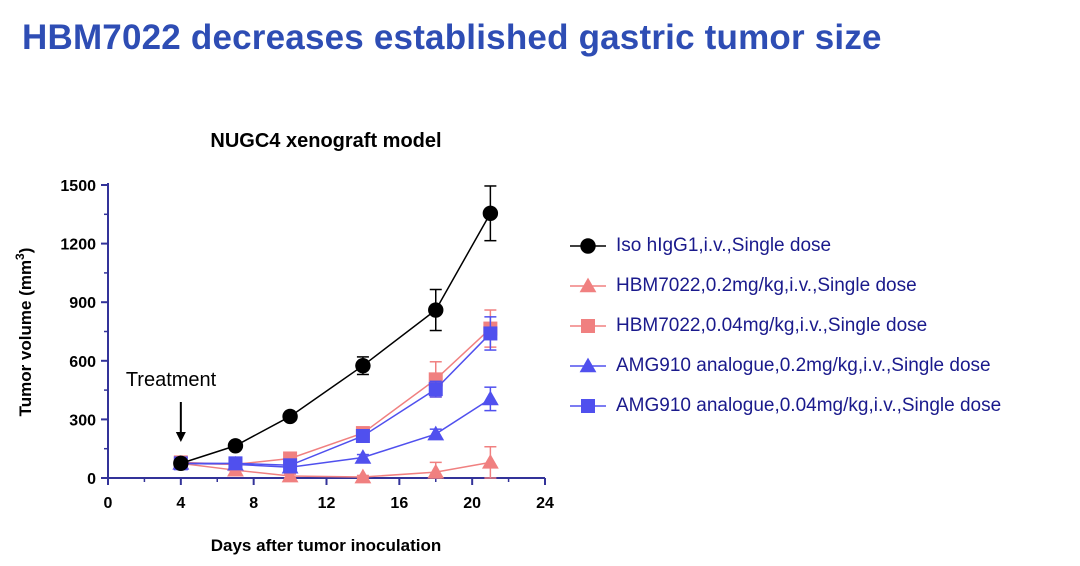  Describe the element at coordinates (327, 503) in the screenshot. I see `x-tick-label: 12` at that location.